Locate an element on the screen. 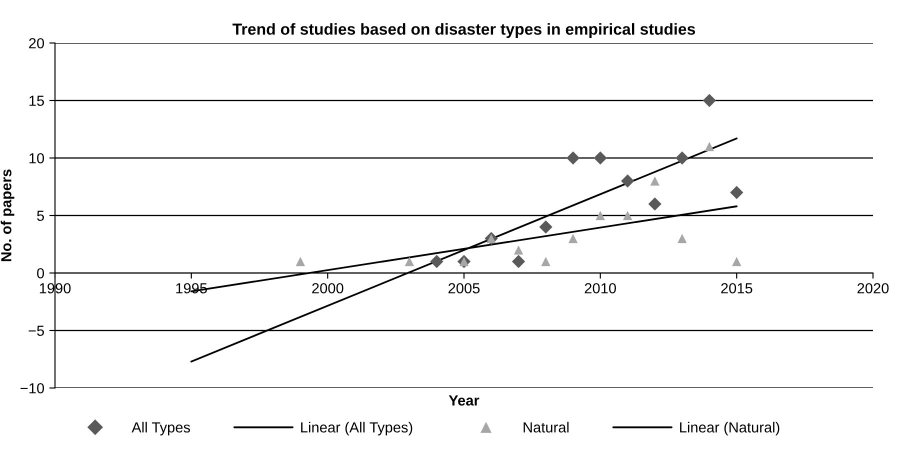 The height and width of the screenshot is (452, 913). y-tick-label: −10 is located at coordinates (32, 388).